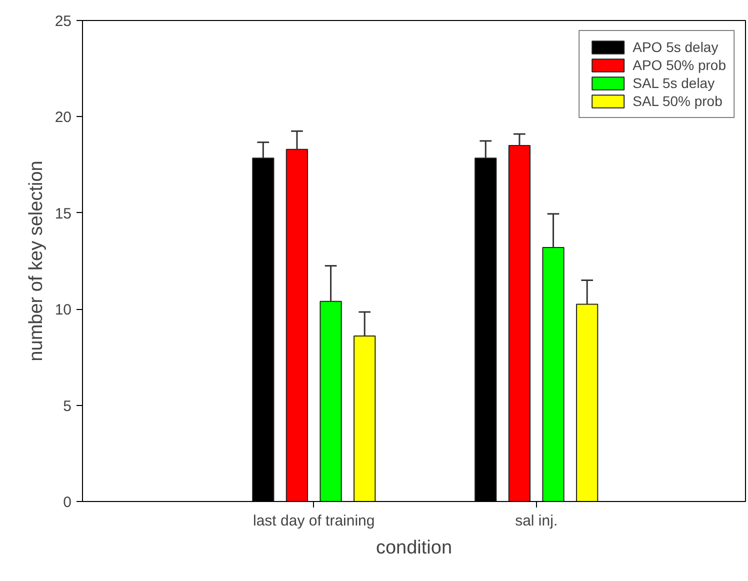  Describe the element at coordinates (67, 406) in the screenshot. I see `y-tick-label: 5` at that location.